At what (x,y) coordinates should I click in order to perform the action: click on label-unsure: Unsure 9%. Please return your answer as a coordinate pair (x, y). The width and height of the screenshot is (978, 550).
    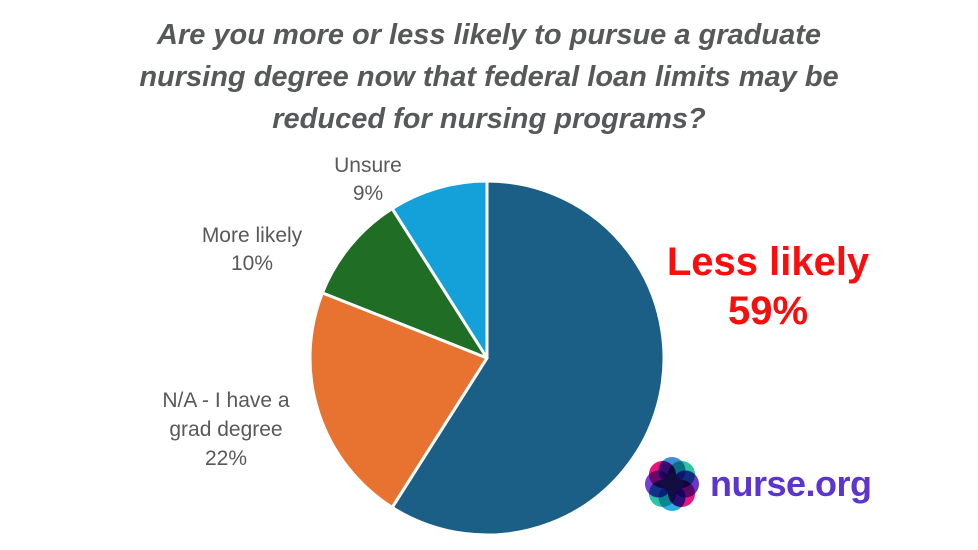
    Looking at the image, I should click on (368, 180).